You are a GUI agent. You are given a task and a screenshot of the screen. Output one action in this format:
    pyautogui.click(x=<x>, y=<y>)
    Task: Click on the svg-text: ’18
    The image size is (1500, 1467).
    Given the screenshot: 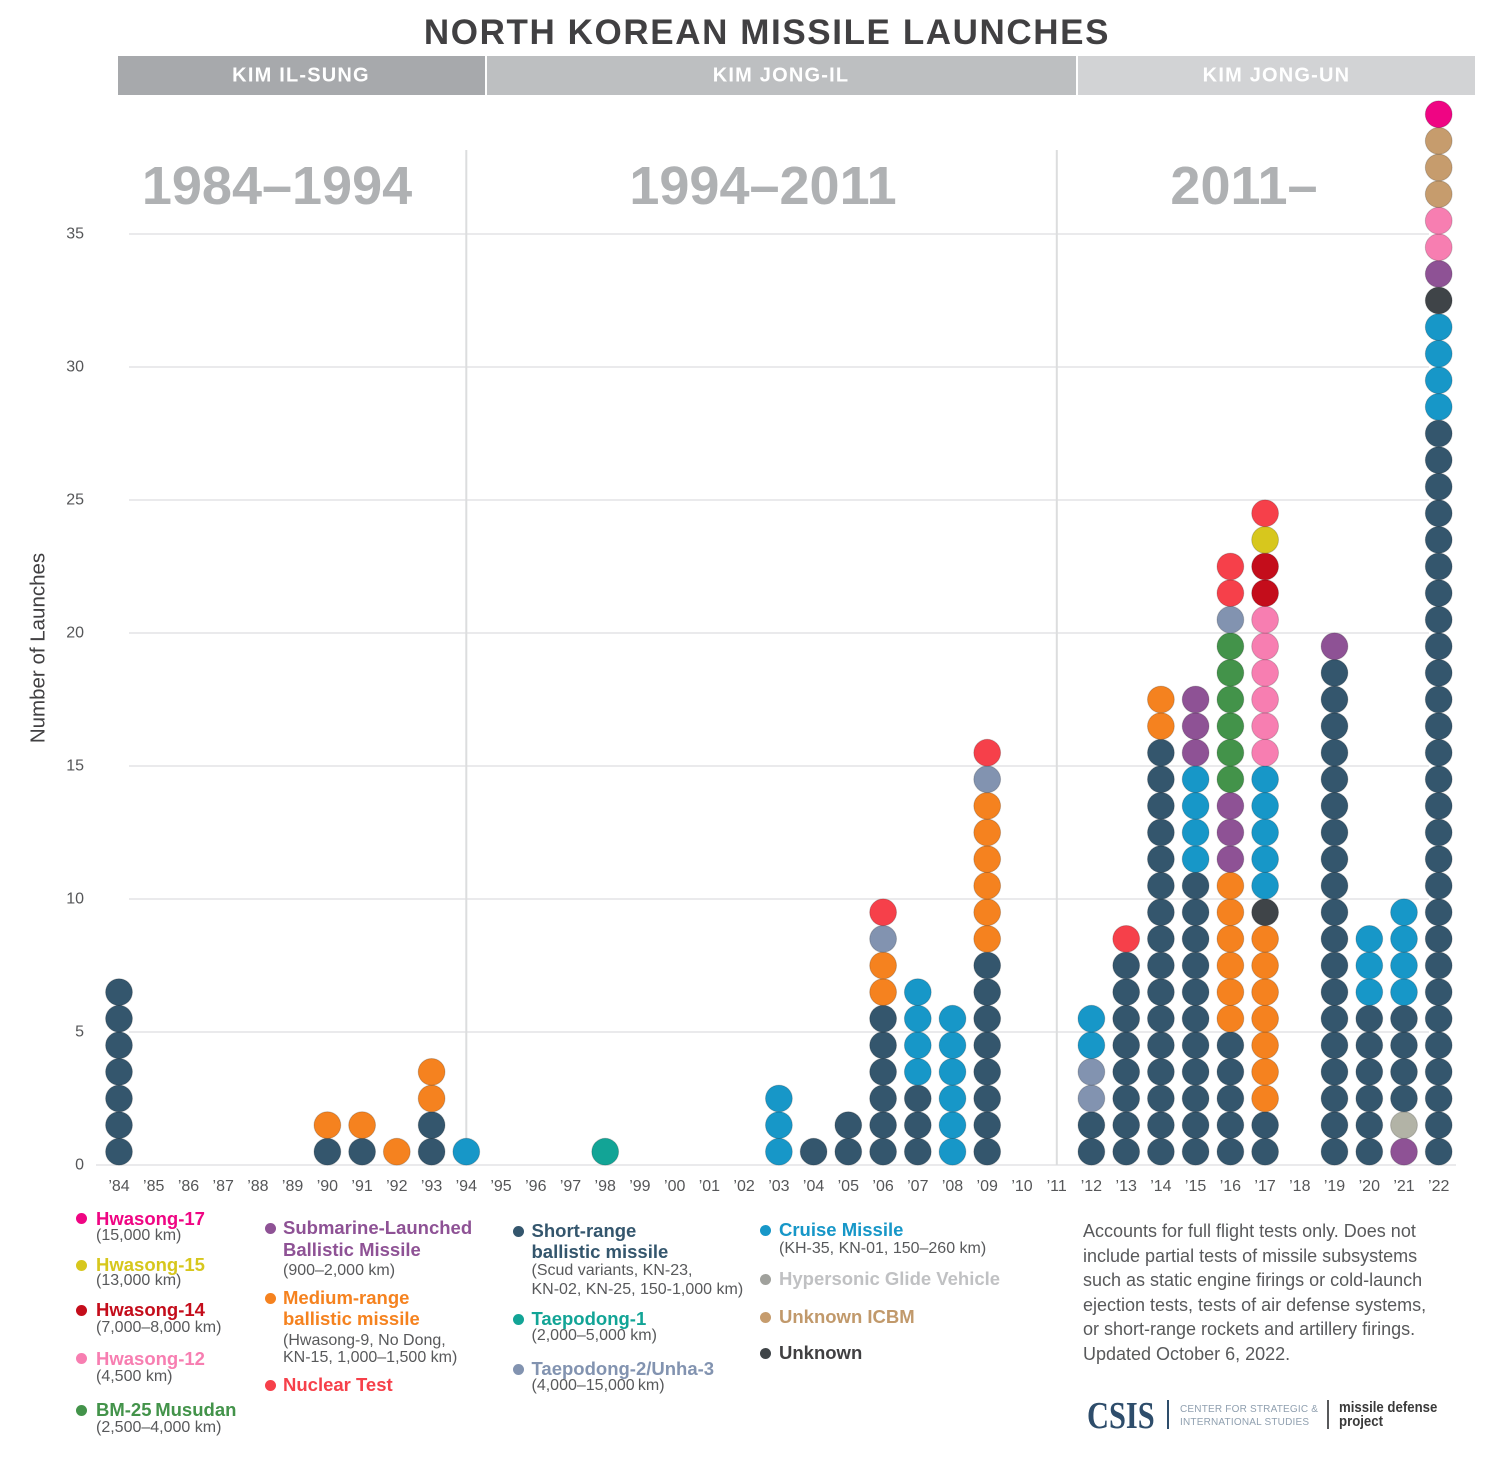 What is the action you would take?
    pyautogui.click(x=1299, y=1186)
    